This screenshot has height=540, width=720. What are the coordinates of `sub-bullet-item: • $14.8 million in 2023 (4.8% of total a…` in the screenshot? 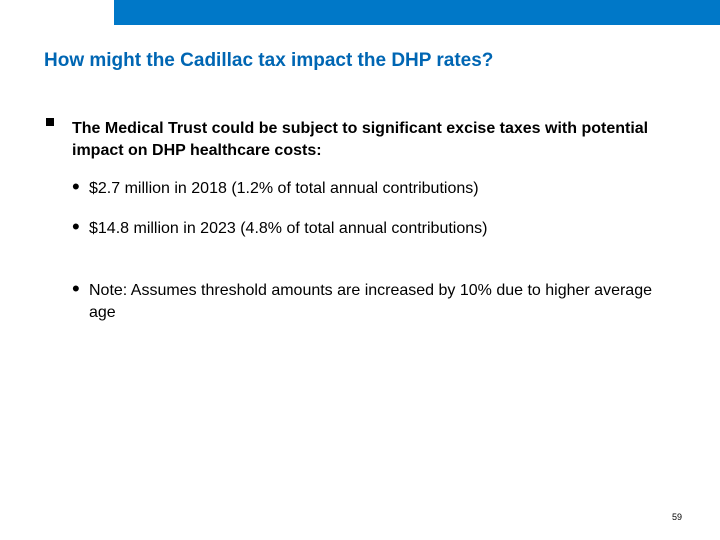 It's located at (362, 227).